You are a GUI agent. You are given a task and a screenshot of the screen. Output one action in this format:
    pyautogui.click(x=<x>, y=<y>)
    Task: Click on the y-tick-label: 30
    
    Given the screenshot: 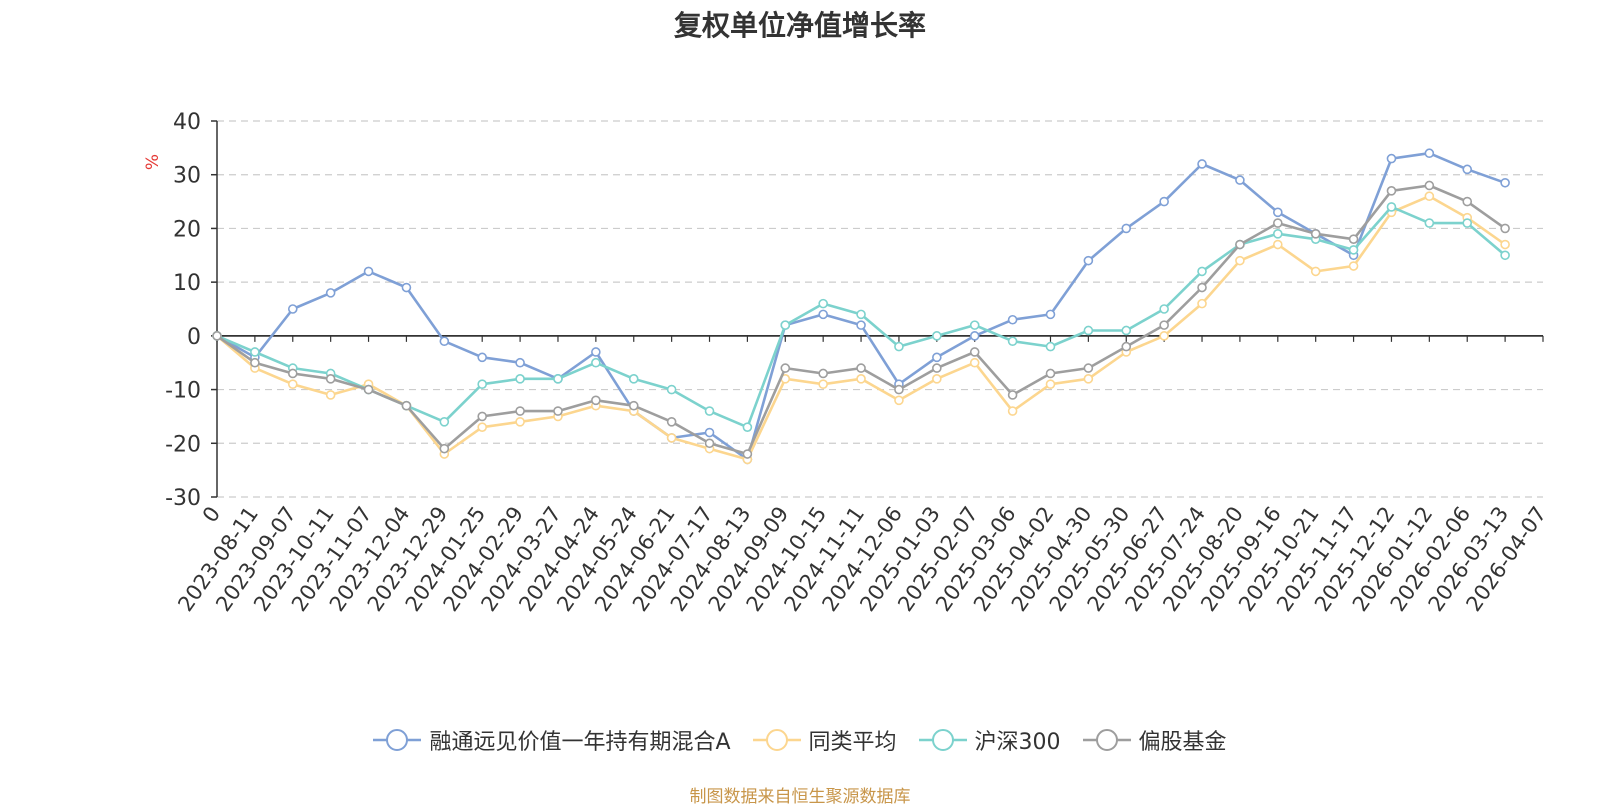 What is the action you would take?
    pyautogui.click(x=187, y=176)
    